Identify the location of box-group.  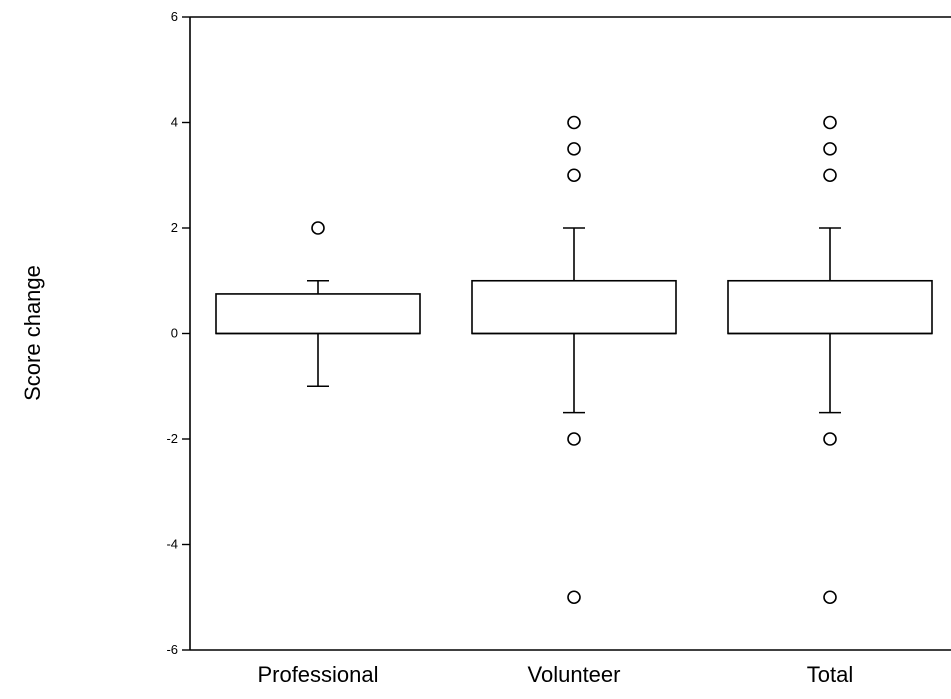
(318, 304).